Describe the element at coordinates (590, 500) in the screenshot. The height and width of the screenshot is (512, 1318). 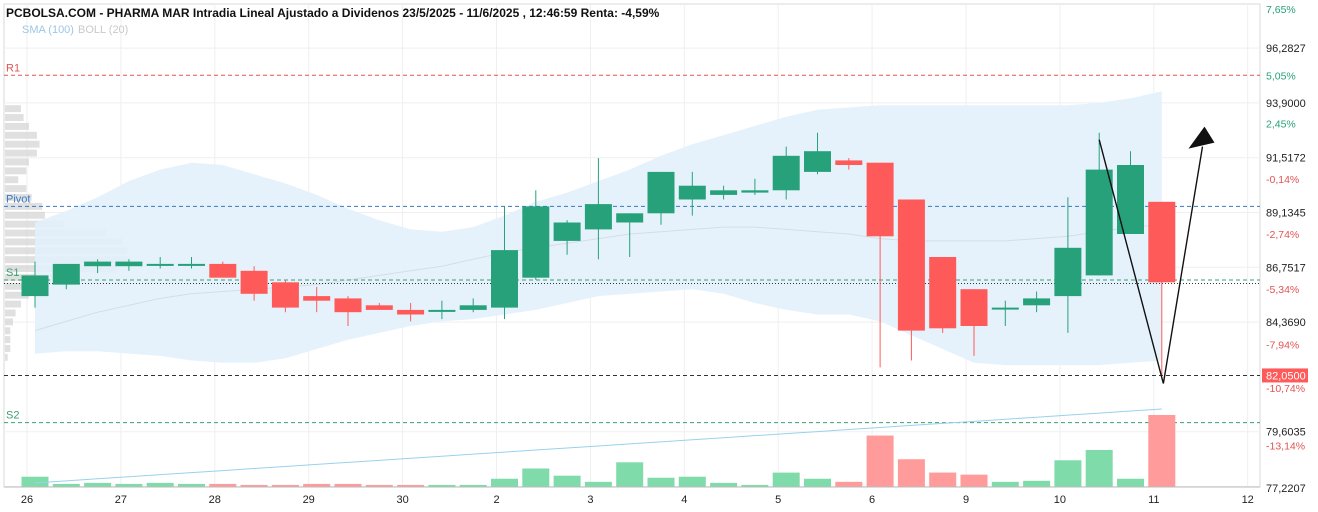
I see `x-tick-label: 3` at that location.